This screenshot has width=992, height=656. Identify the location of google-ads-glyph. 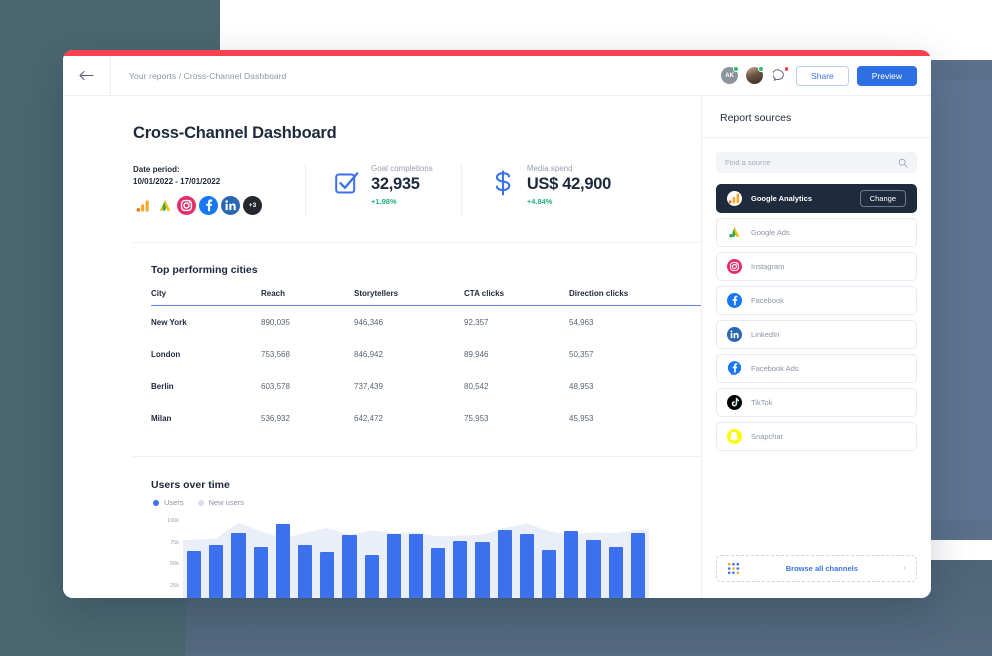
(164, 205).